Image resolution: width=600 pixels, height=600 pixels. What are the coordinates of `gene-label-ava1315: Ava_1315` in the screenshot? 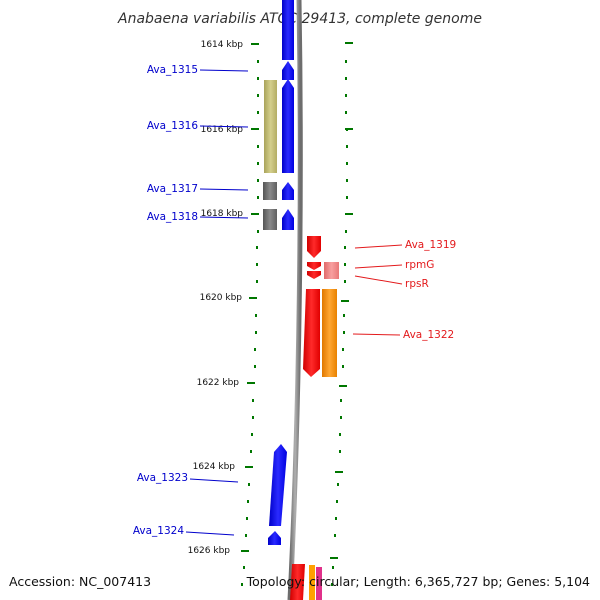 It's located at (172, 70).